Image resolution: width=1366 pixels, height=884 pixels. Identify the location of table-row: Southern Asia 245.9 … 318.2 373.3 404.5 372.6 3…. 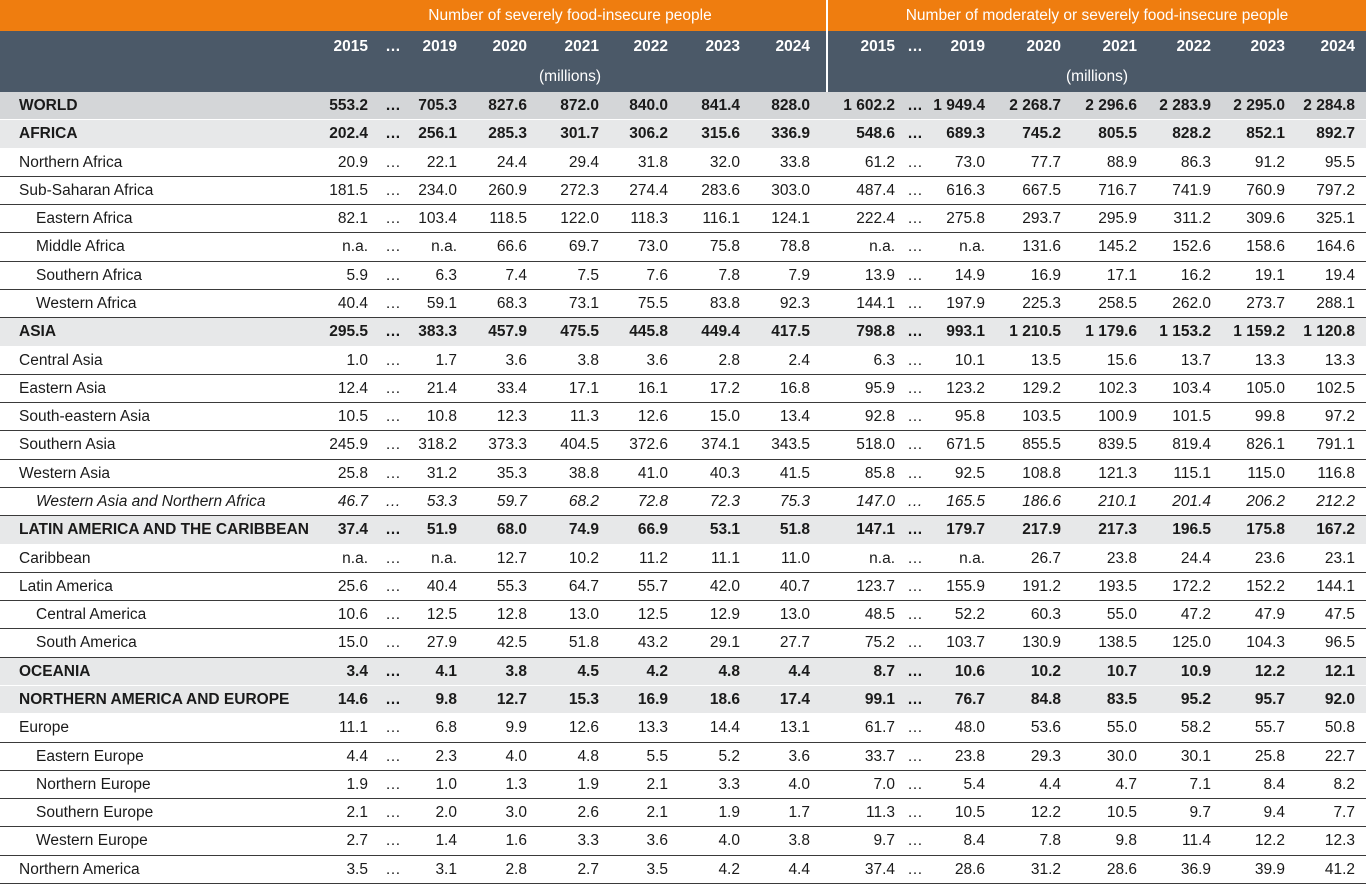
(683, 445).